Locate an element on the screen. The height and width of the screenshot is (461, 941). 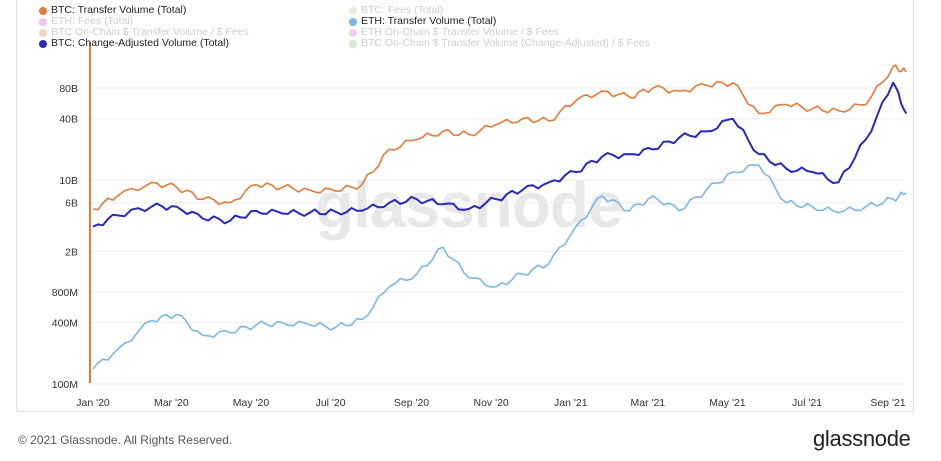
x-tick-label: Jan '21 is located at coordinates (571, 403).